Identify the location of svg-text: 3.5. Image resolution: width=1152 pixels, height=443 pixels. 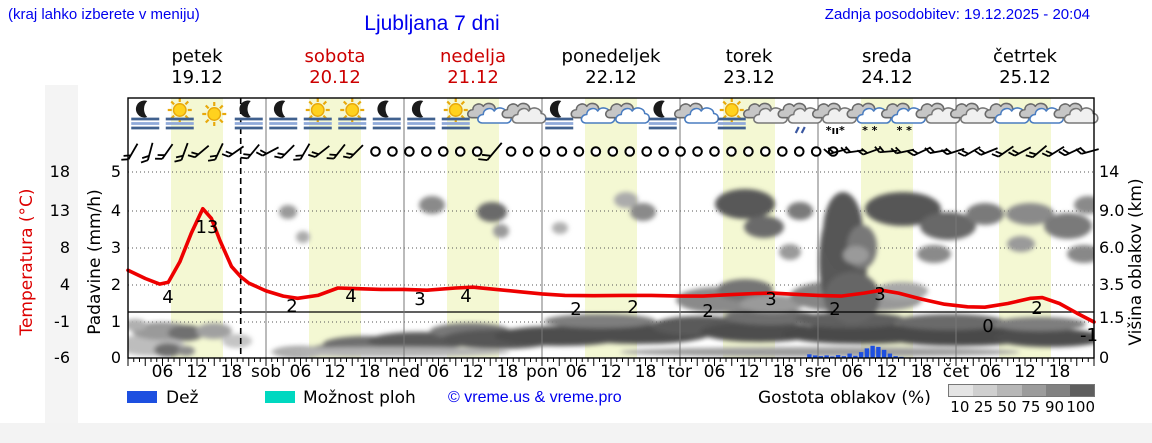
(1111, 284).